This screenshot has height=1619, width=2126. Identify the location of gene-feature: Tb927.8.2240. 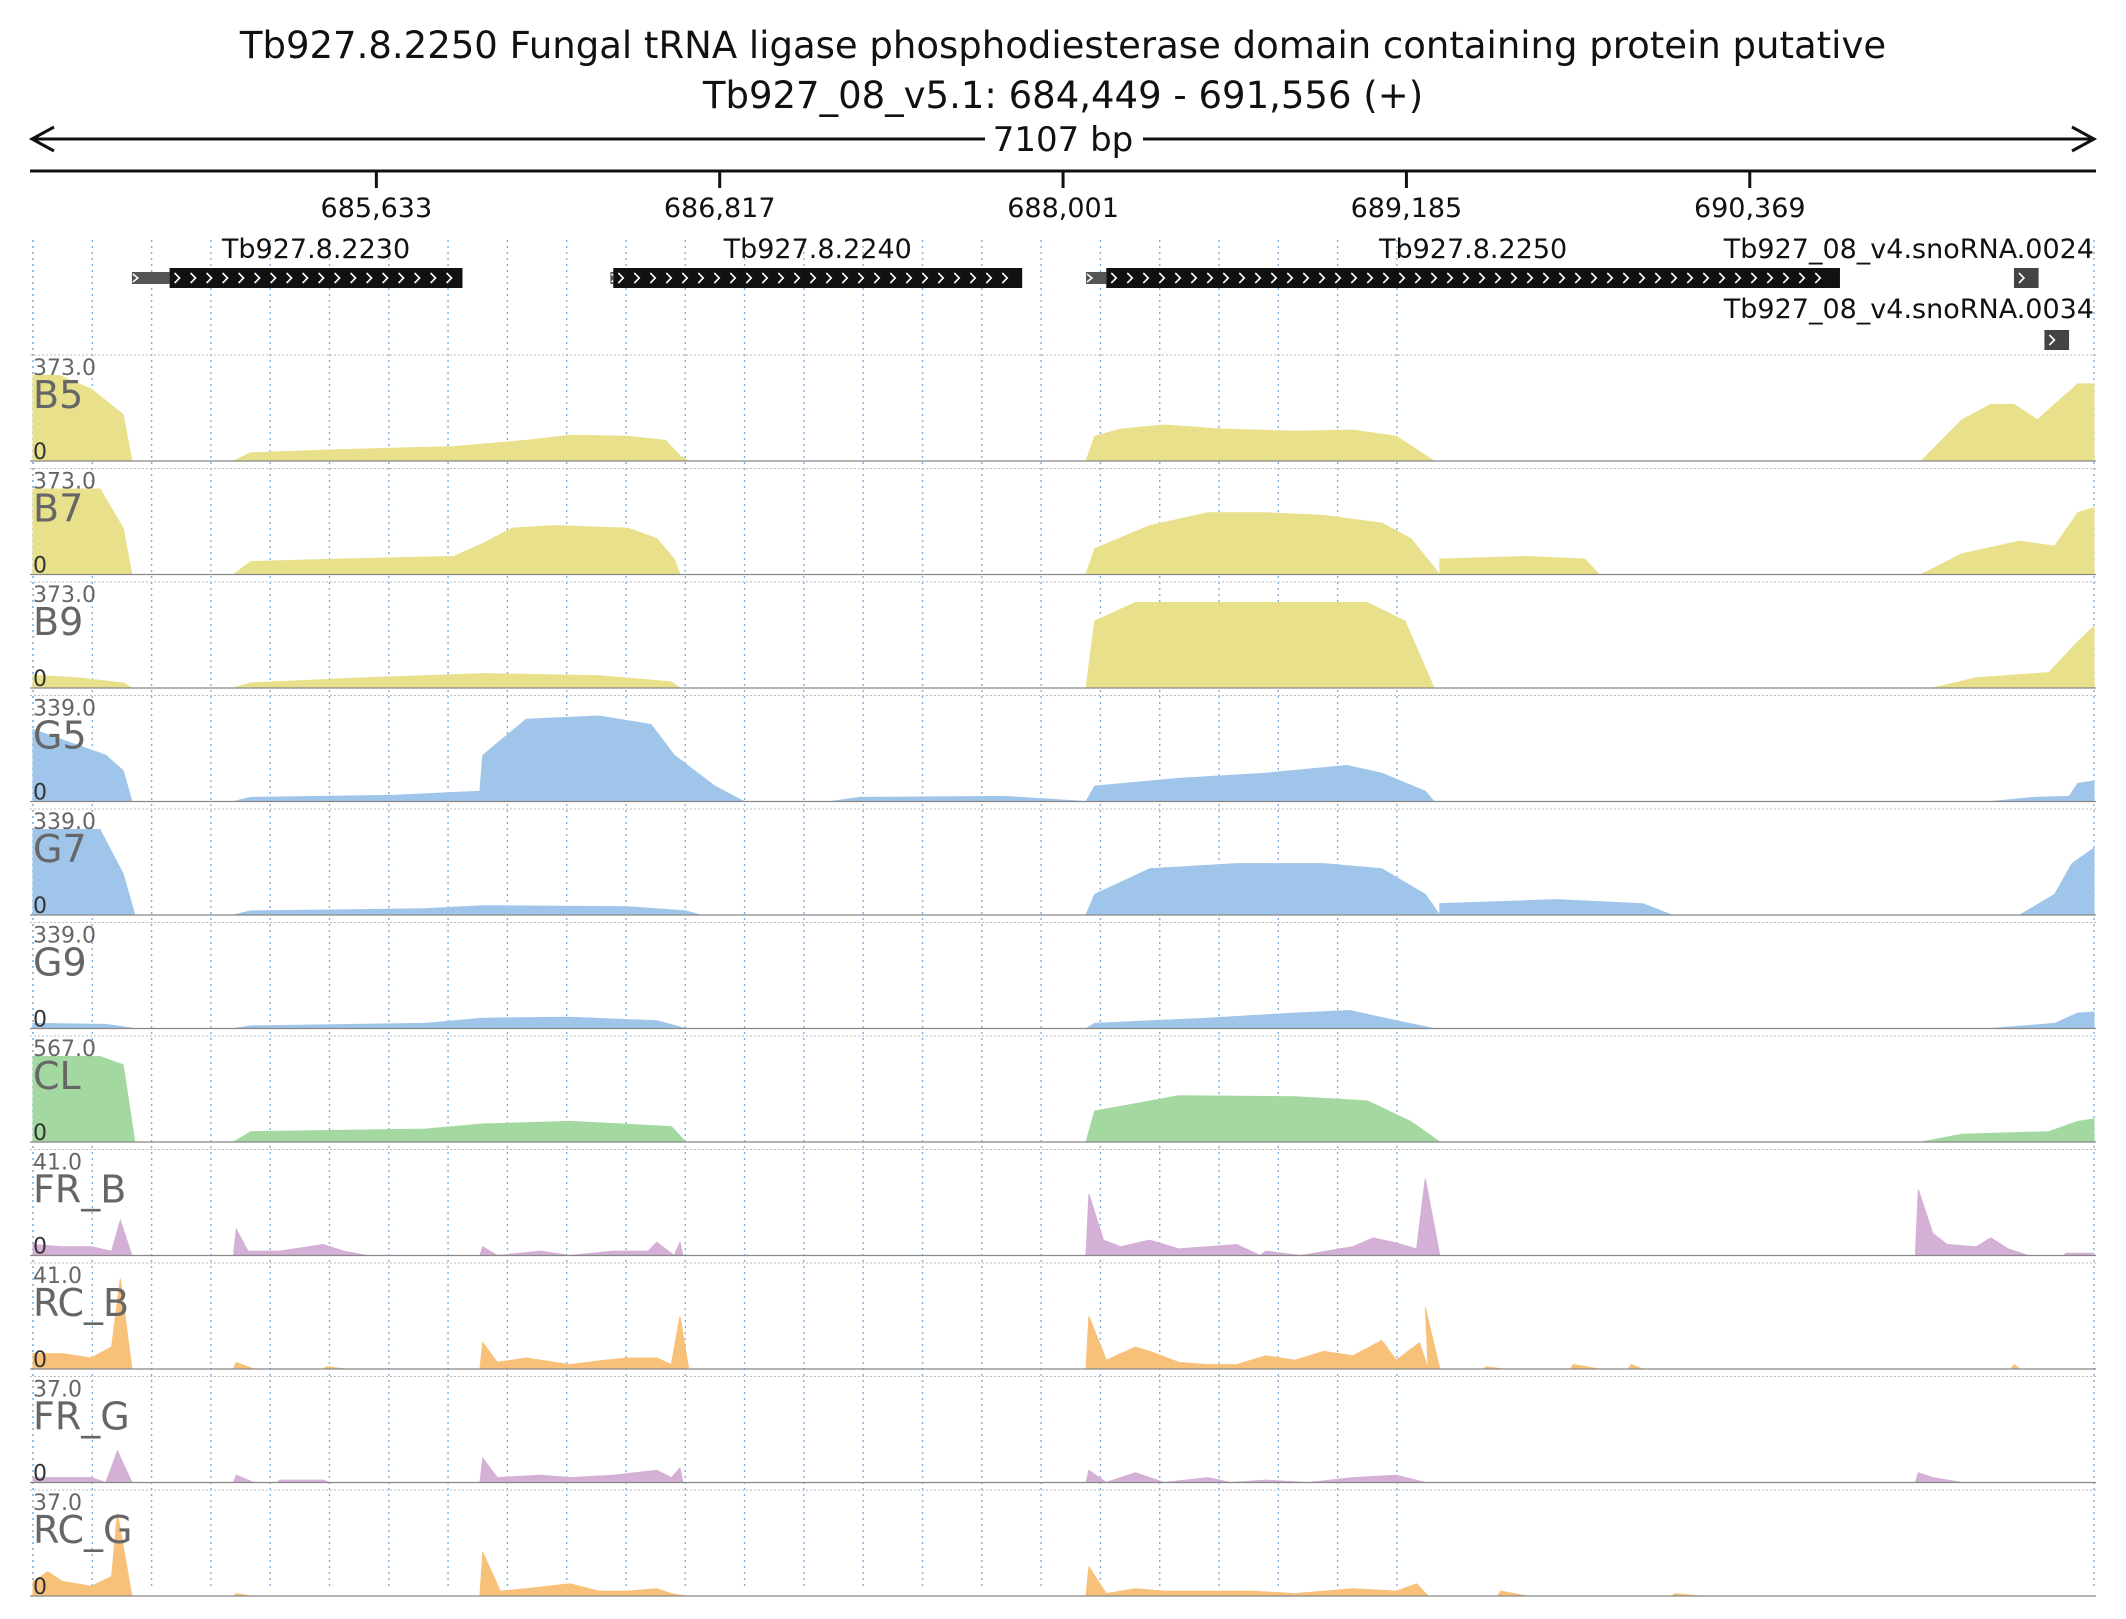
(816, 261).